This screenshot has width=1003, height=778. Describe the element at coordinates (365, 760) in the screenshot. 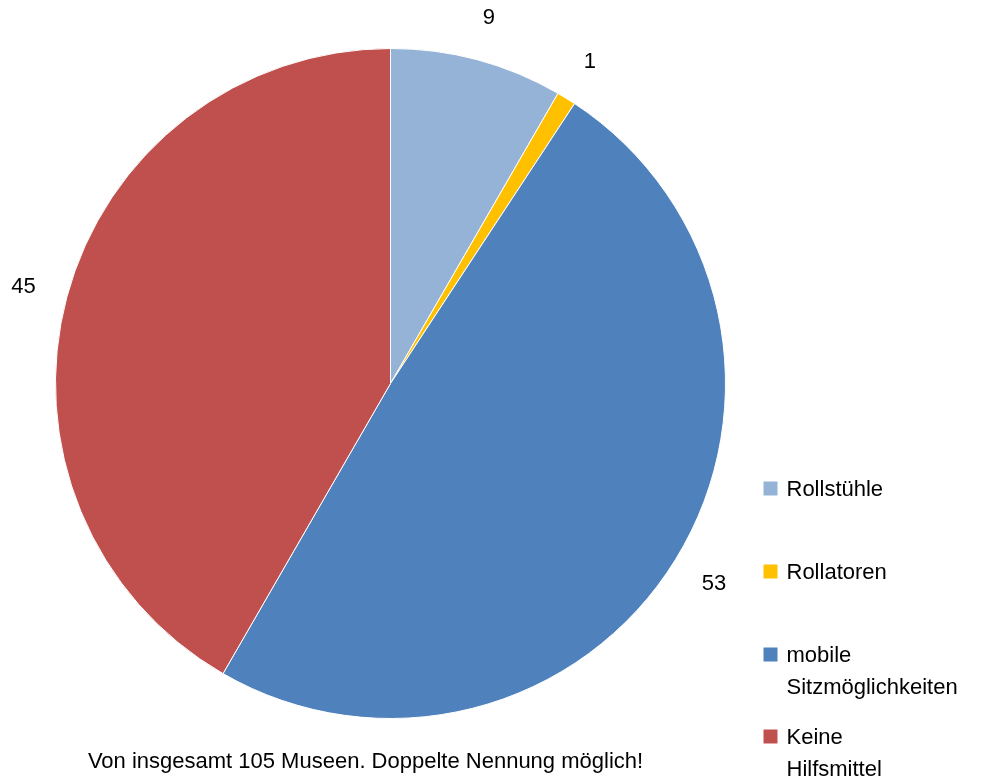

I see `text: Von insgesamt 105 Museen. Doppelte Nennung möglich!` at that location.